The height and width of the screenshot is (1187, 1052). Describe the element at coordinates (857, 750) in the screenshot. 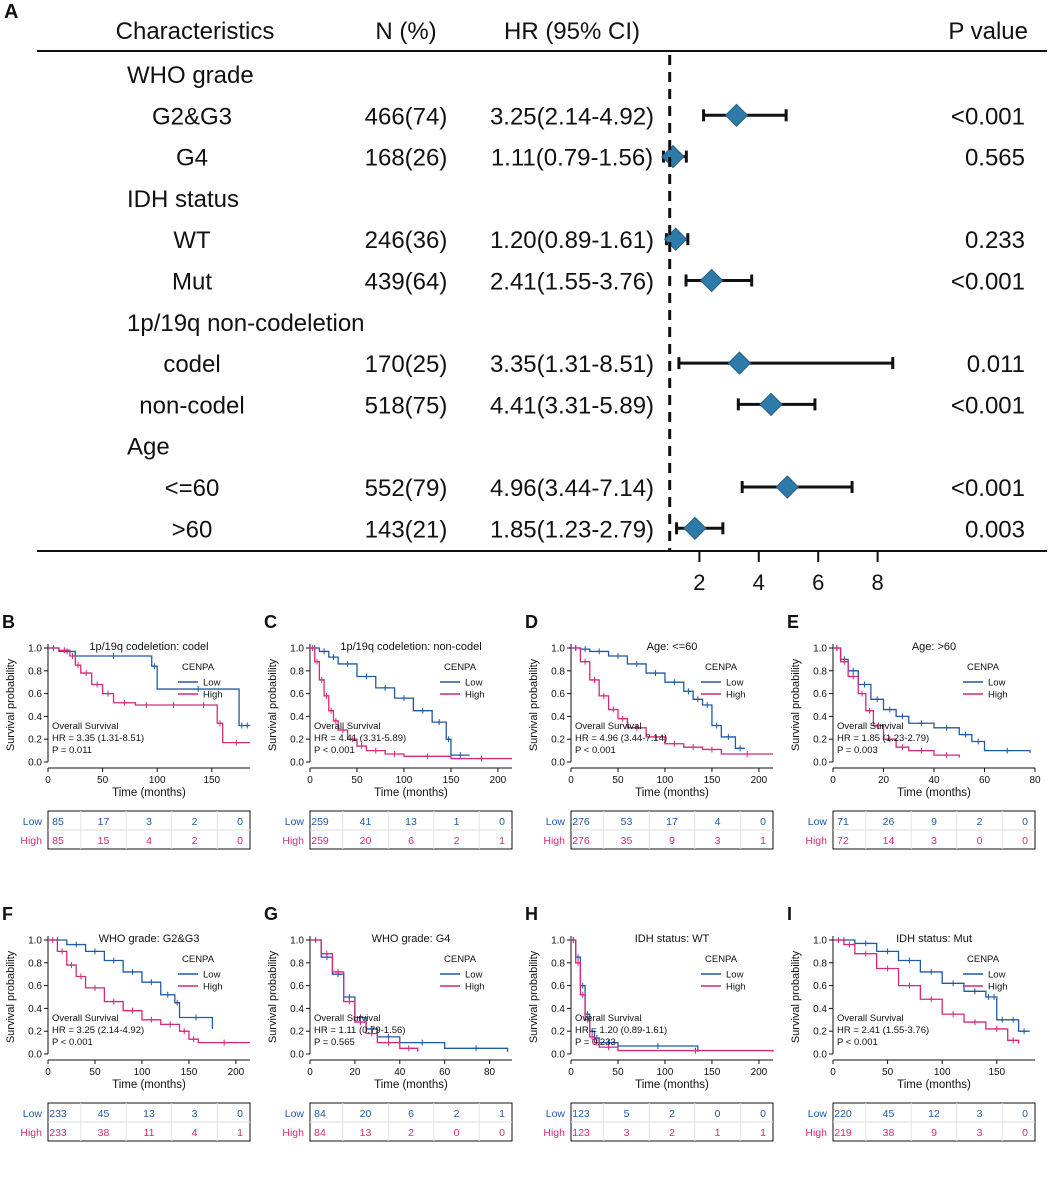

I see `km-stat-line: P = 0.003` at that location.